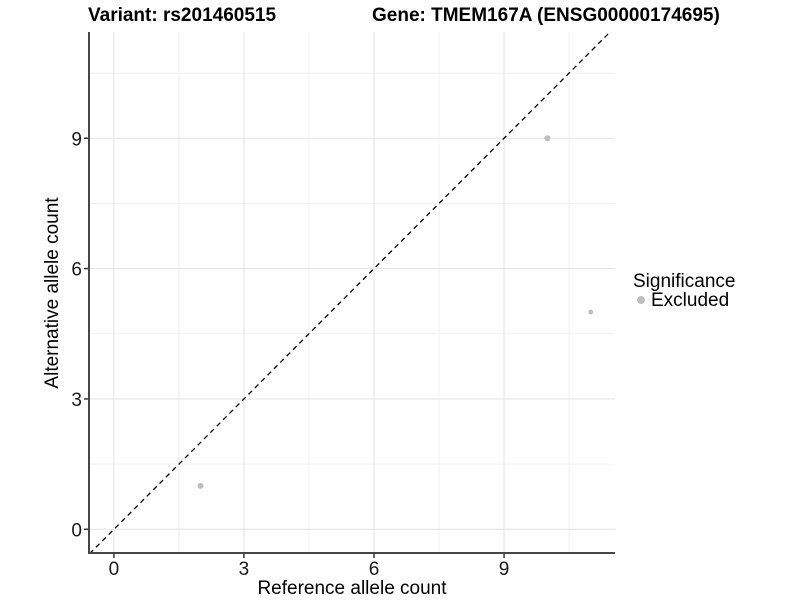 The width and height of the screenshot is (800, 600). I want to click on y-tick-label: 6, so click(76, 270).